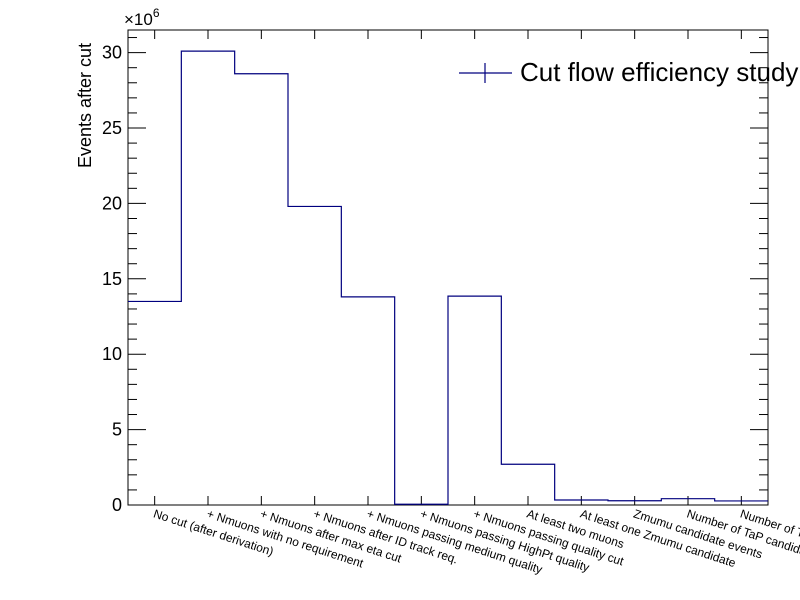 This screenshot has width=800, height=600. I want to click on y-tick-label: 15, so click(112, 279).